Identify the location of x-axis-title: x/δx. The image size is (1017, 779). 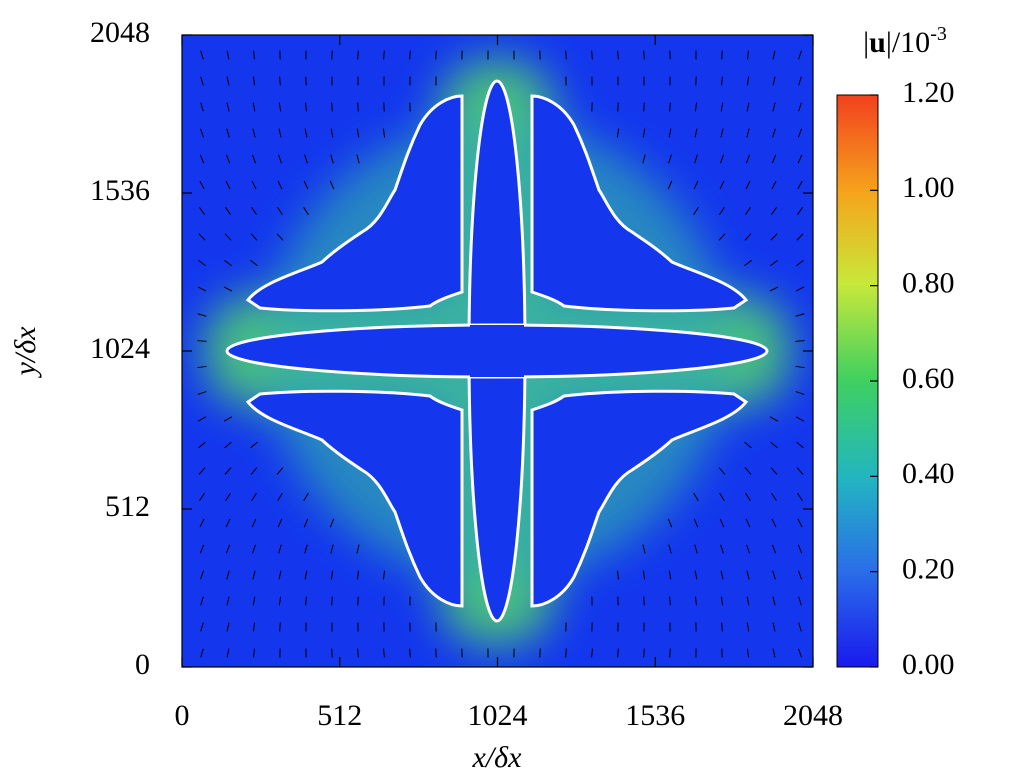
(497, 757).